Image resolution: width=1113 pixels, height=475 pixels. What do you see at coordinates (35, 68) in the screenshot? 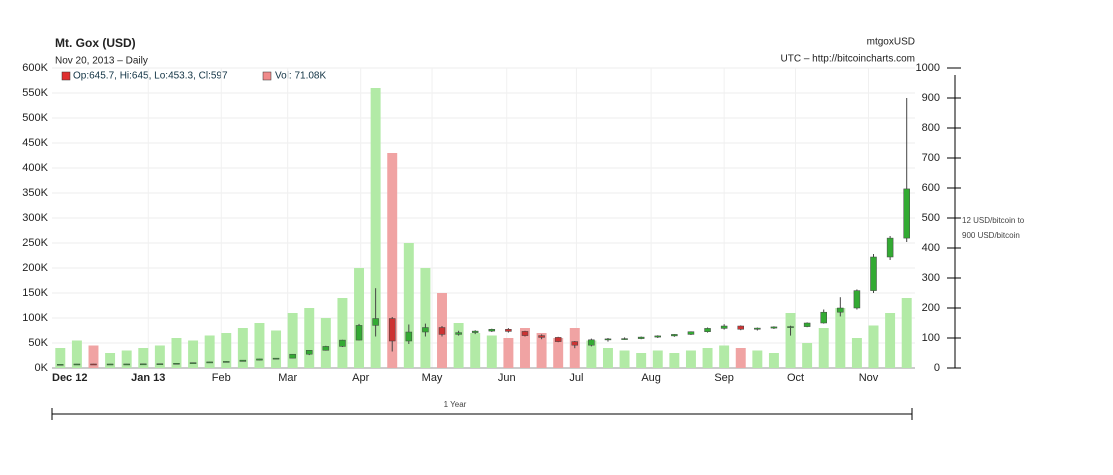
I see `y-tick-label: 600K` at bounding box center [35, 68].